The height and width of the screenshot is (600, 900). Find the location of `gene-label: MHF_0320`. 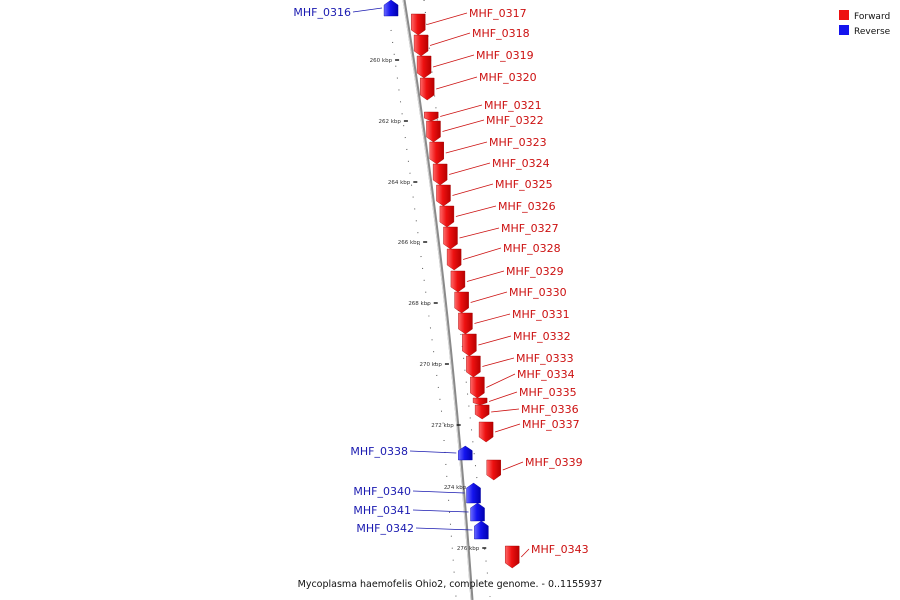

gene-label: MHF_0320 is located at coordinates (508, 77).